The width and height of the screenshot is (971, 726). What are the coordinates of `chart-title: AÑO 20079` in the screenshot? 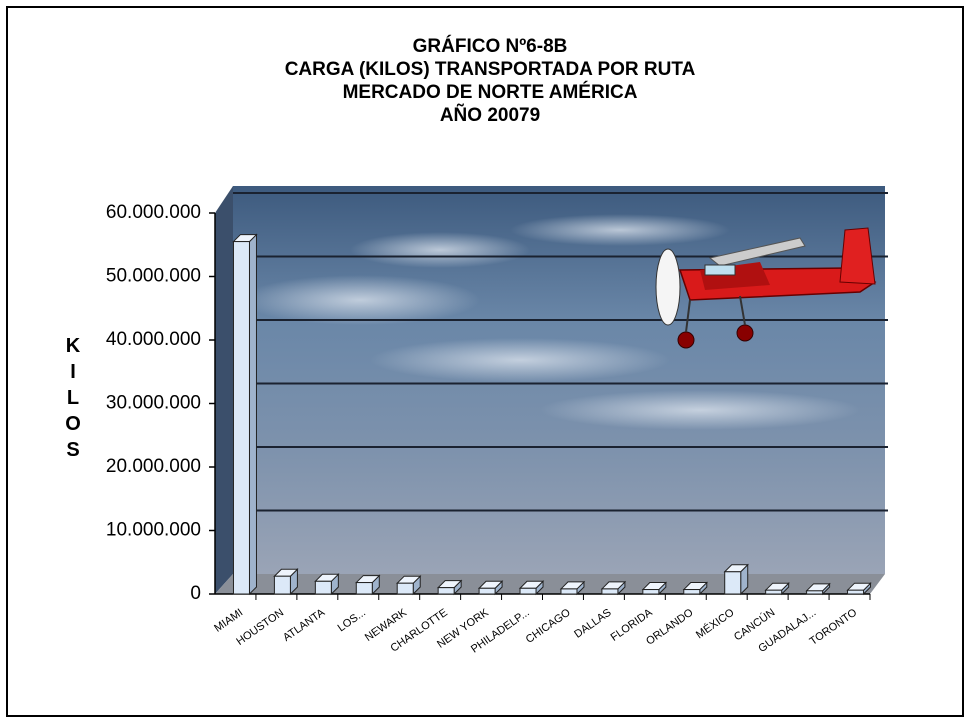 It's located at (490, 115).